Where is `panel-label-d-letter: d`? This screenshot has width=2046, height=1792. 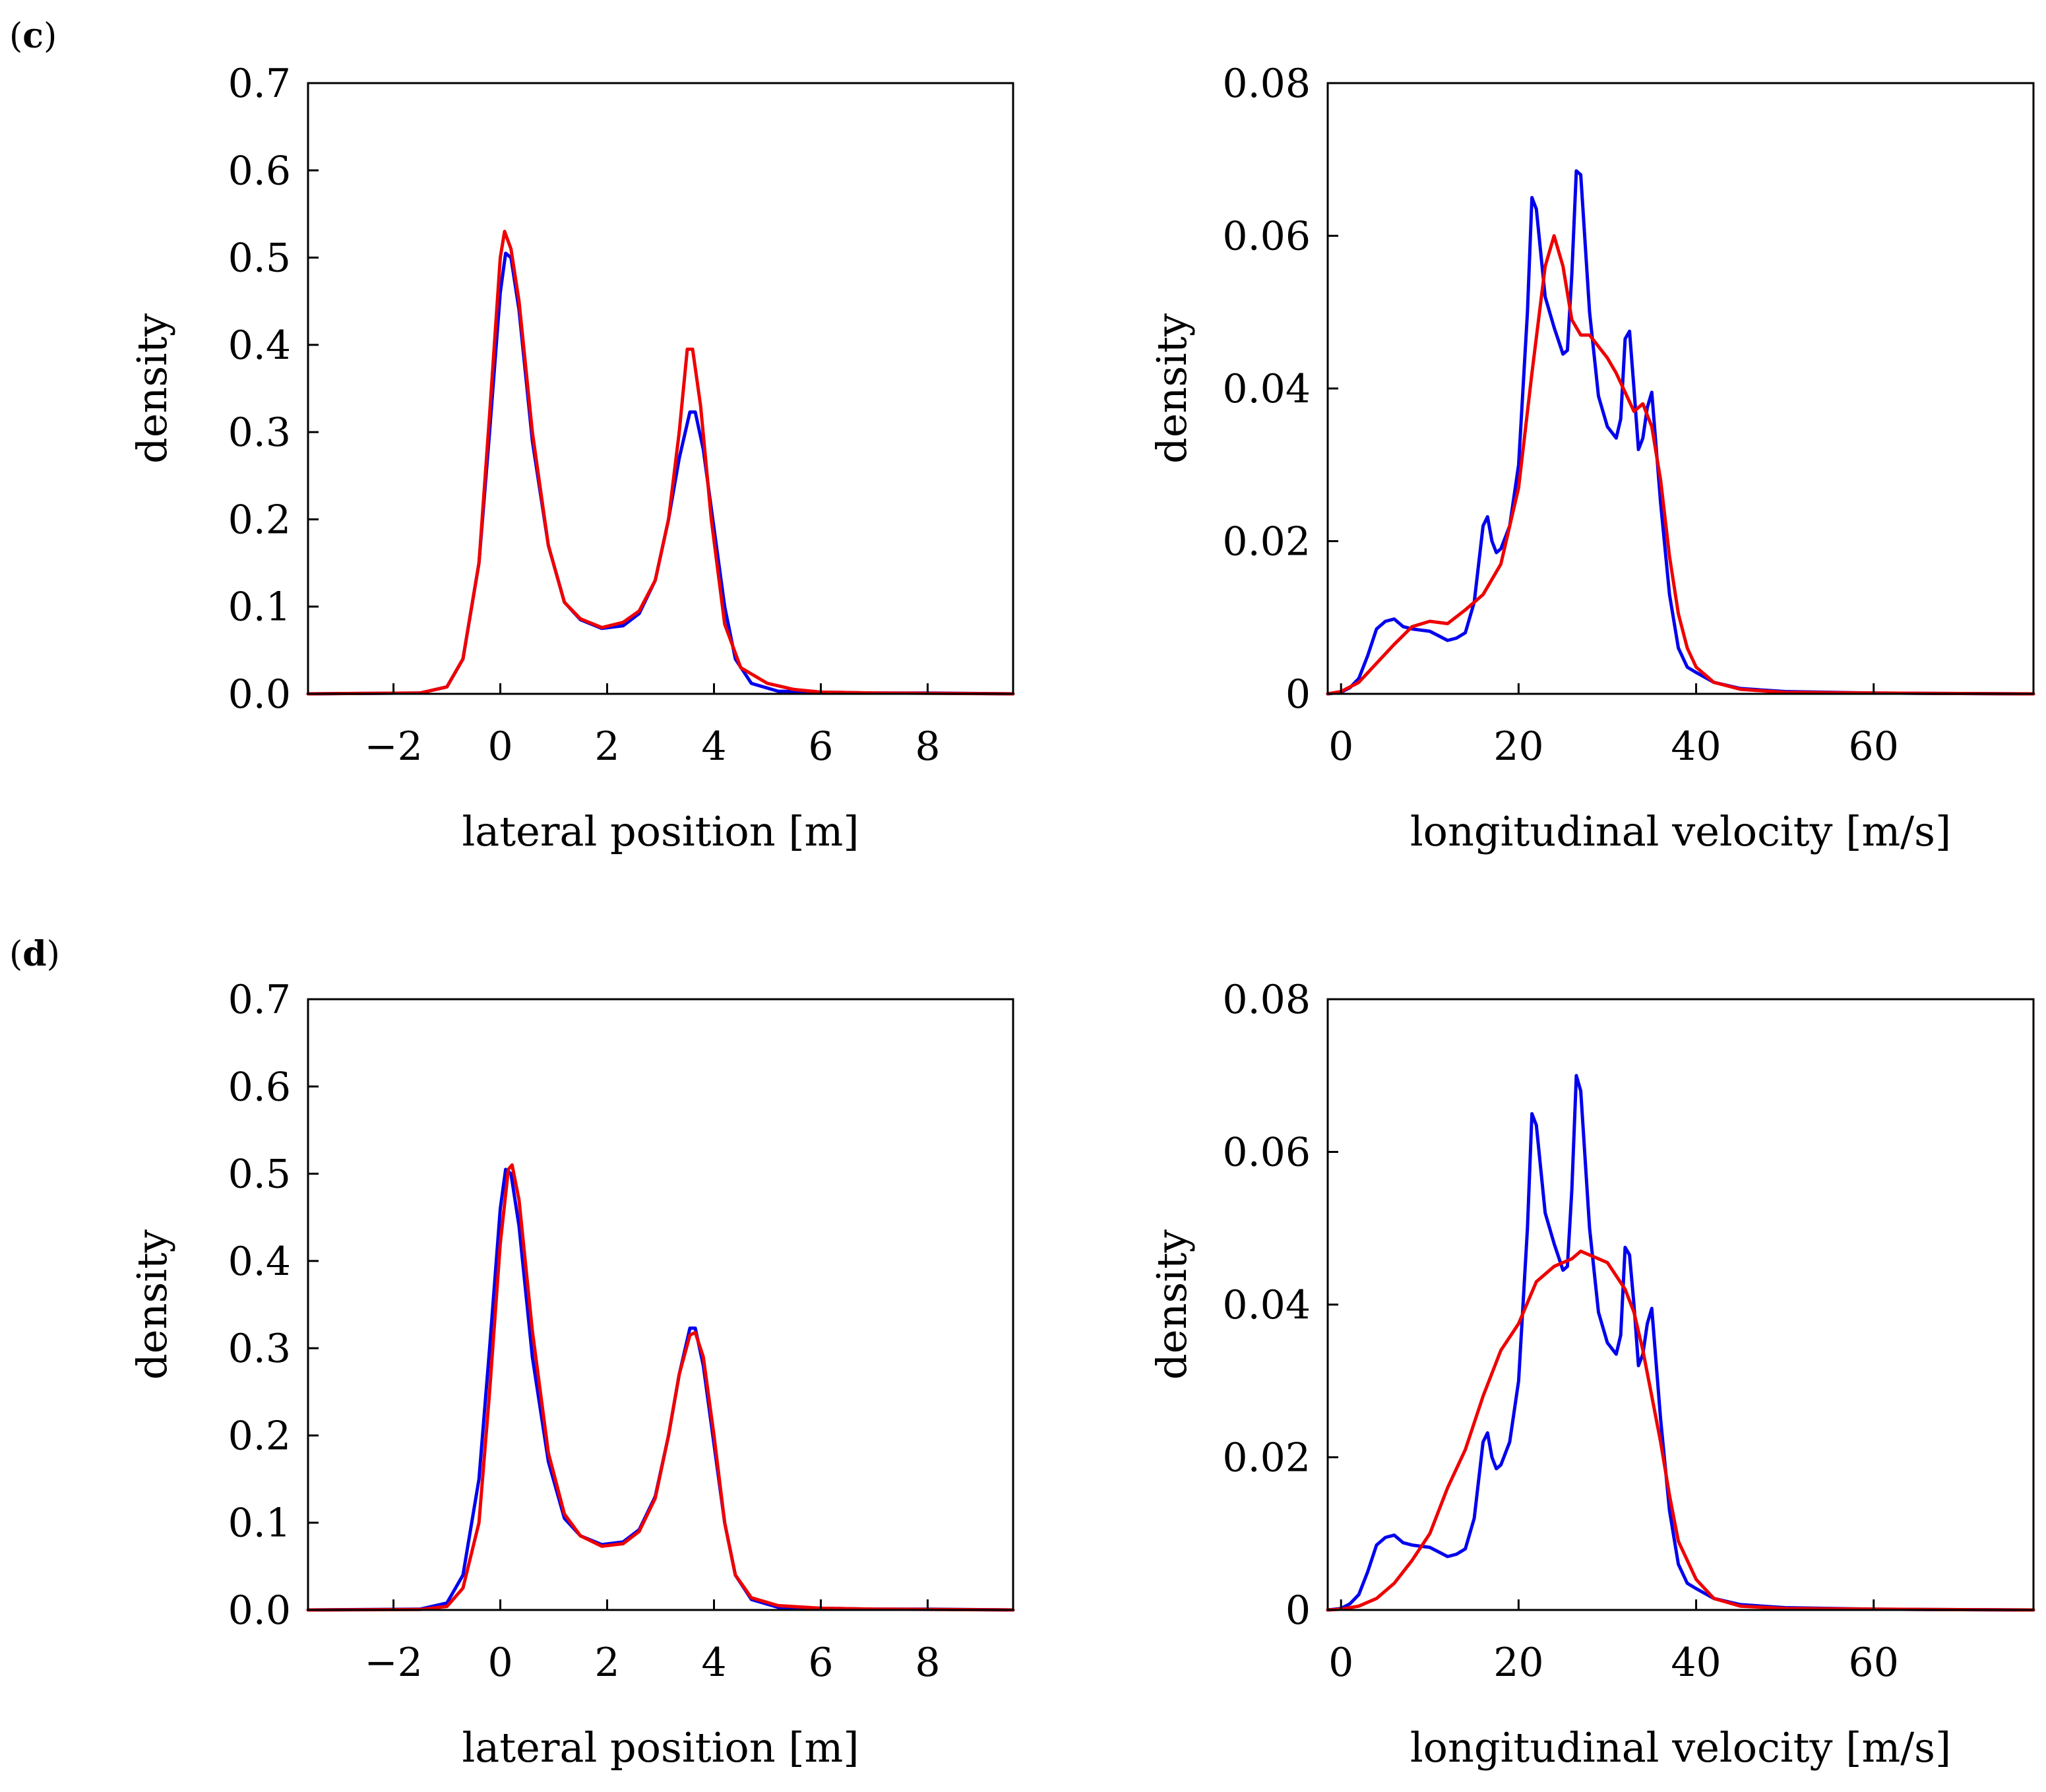
panel-label-d-letter: d is located at coordinates (34, 954).